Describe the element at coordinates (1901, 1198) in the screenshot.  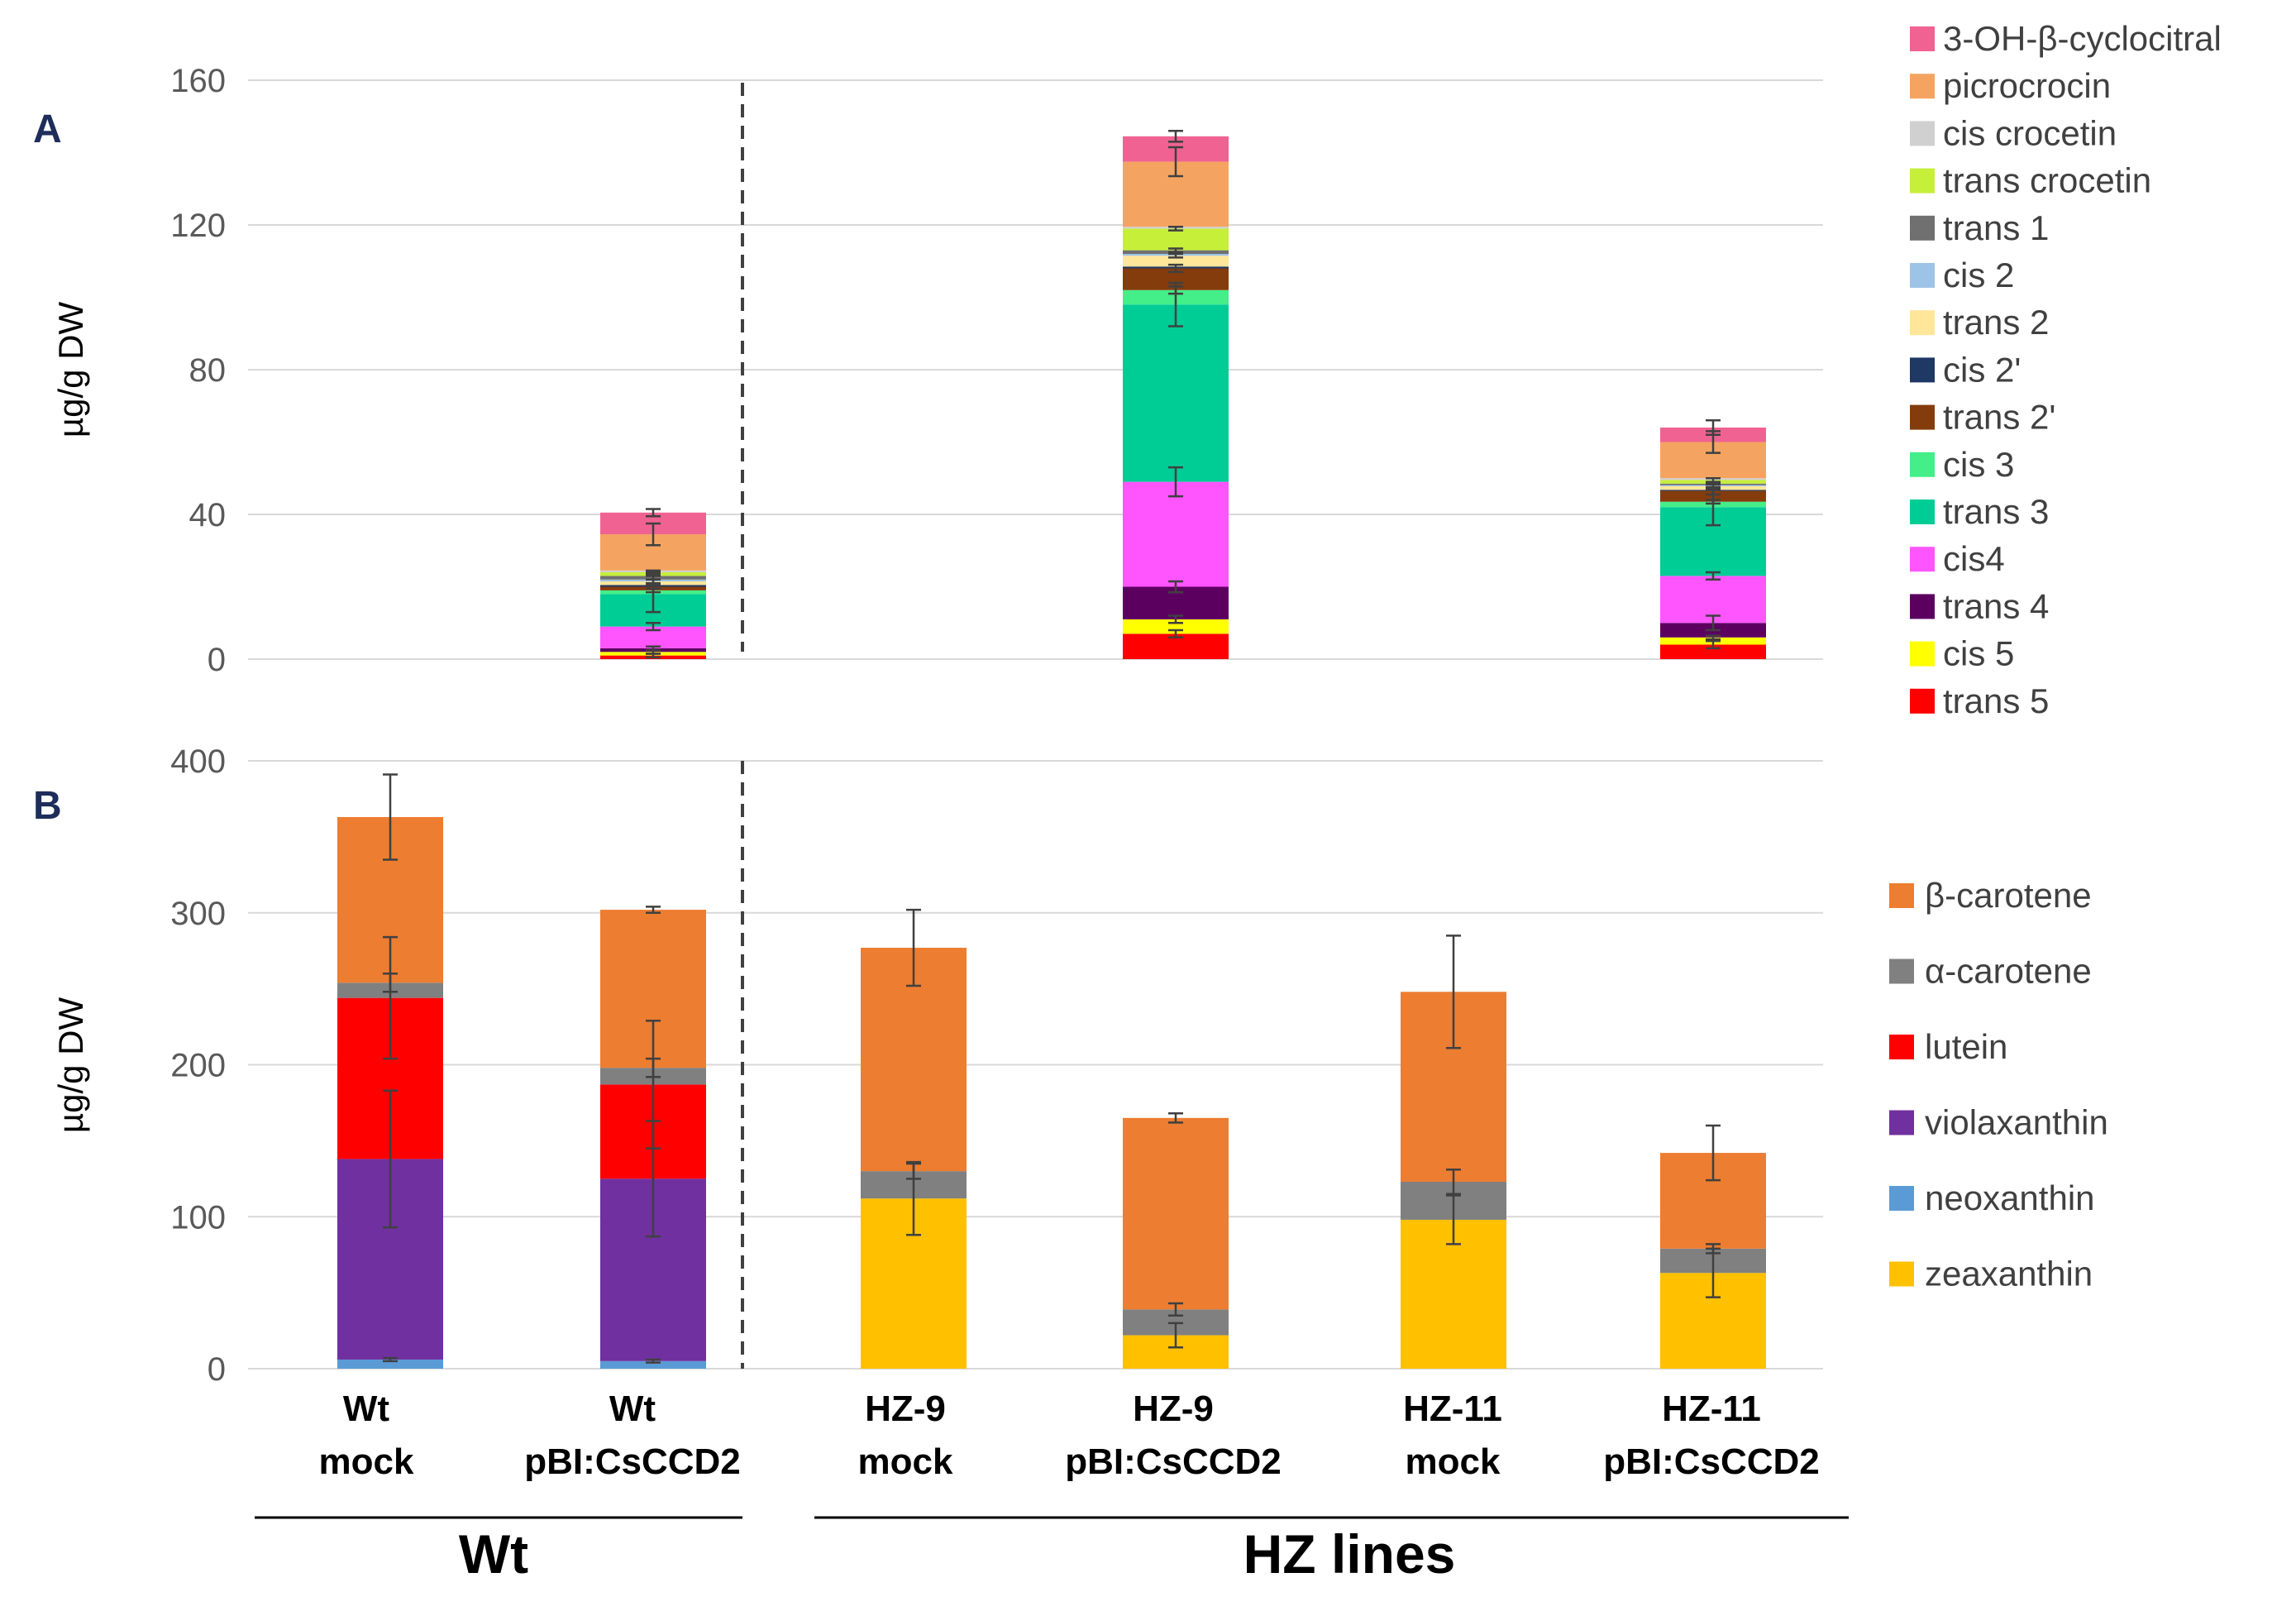
I see `legend-b-swatch-neoxanthin` at that location.